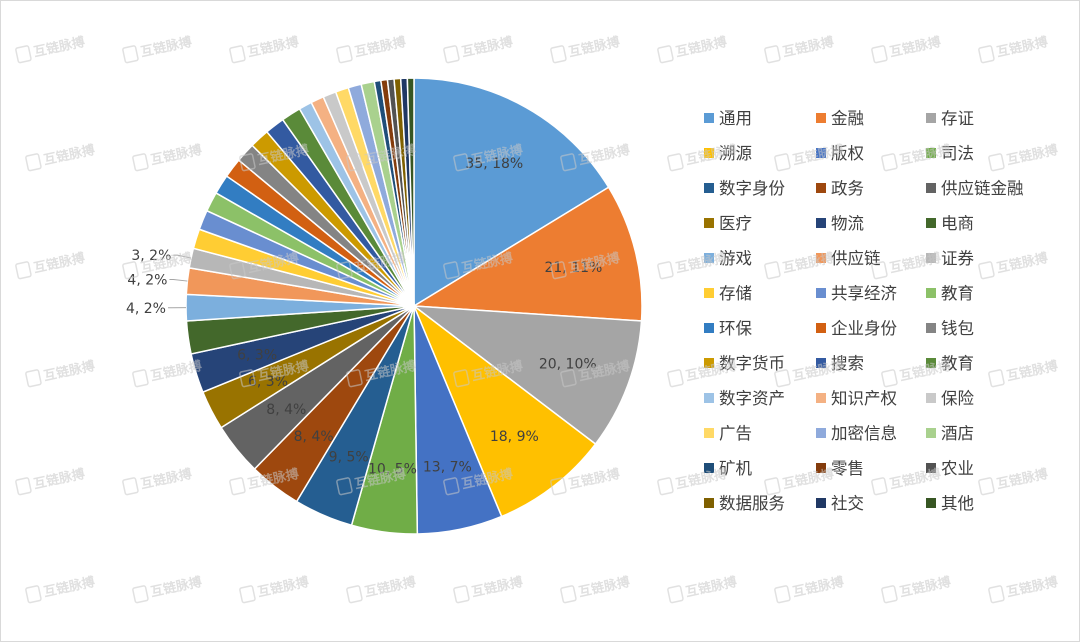  I want to click on legend-item: 版权, so click(840, 153).